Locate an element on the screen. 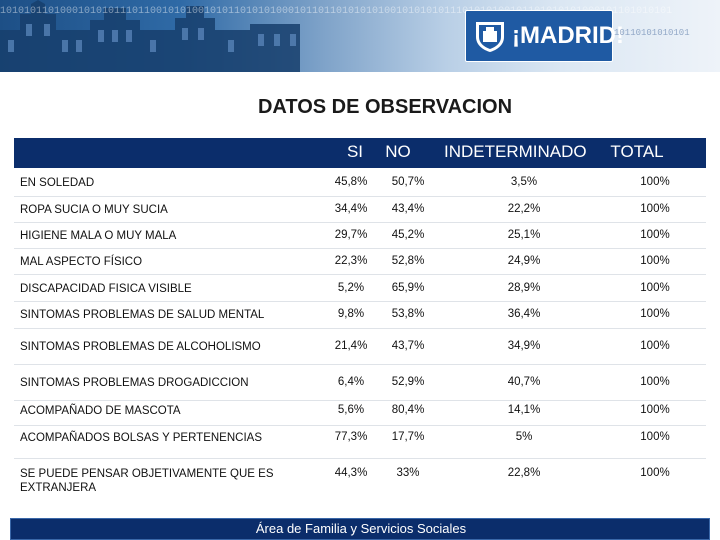 The height and width of the screenshot is (540, 720). row-label: EN SOLEDAD is located at coordinates (57, 183).